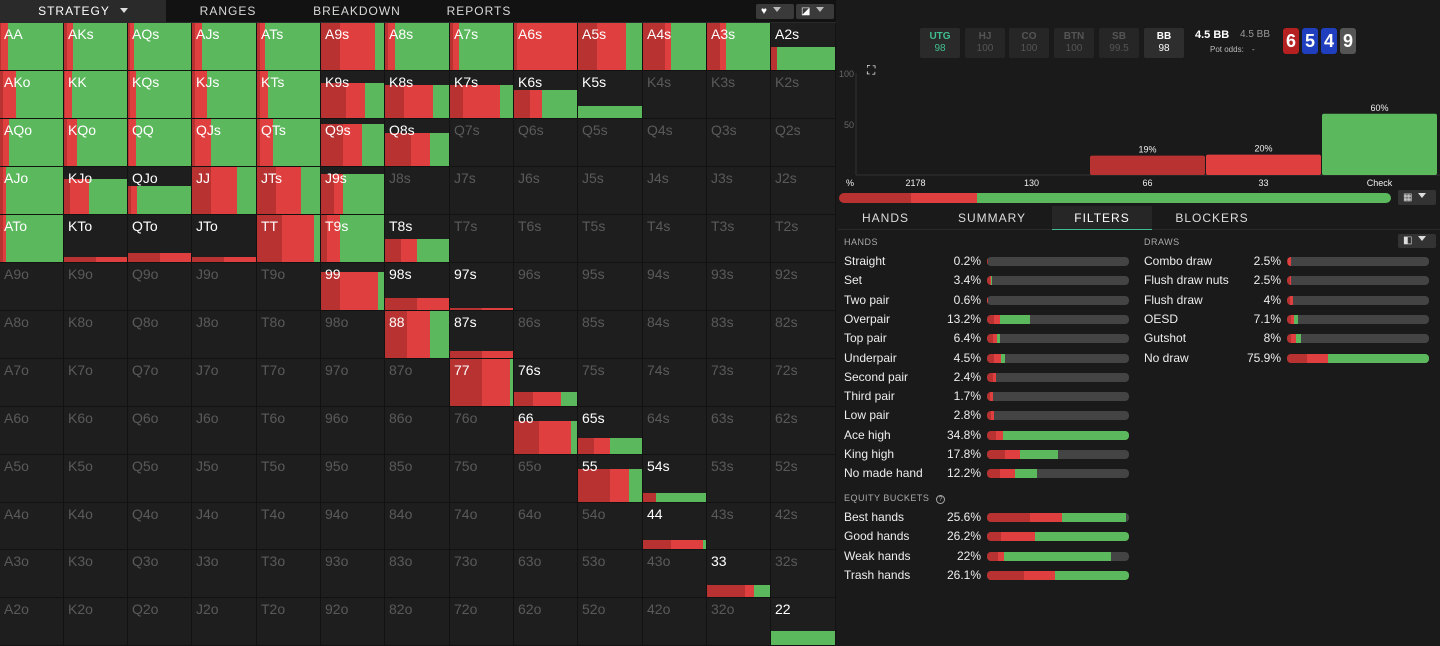 This screenshot has width=1440, height=646. Describe the element at coordinates (32, 574) in the screenshot. I see `hand-cell: A3o` at that location.